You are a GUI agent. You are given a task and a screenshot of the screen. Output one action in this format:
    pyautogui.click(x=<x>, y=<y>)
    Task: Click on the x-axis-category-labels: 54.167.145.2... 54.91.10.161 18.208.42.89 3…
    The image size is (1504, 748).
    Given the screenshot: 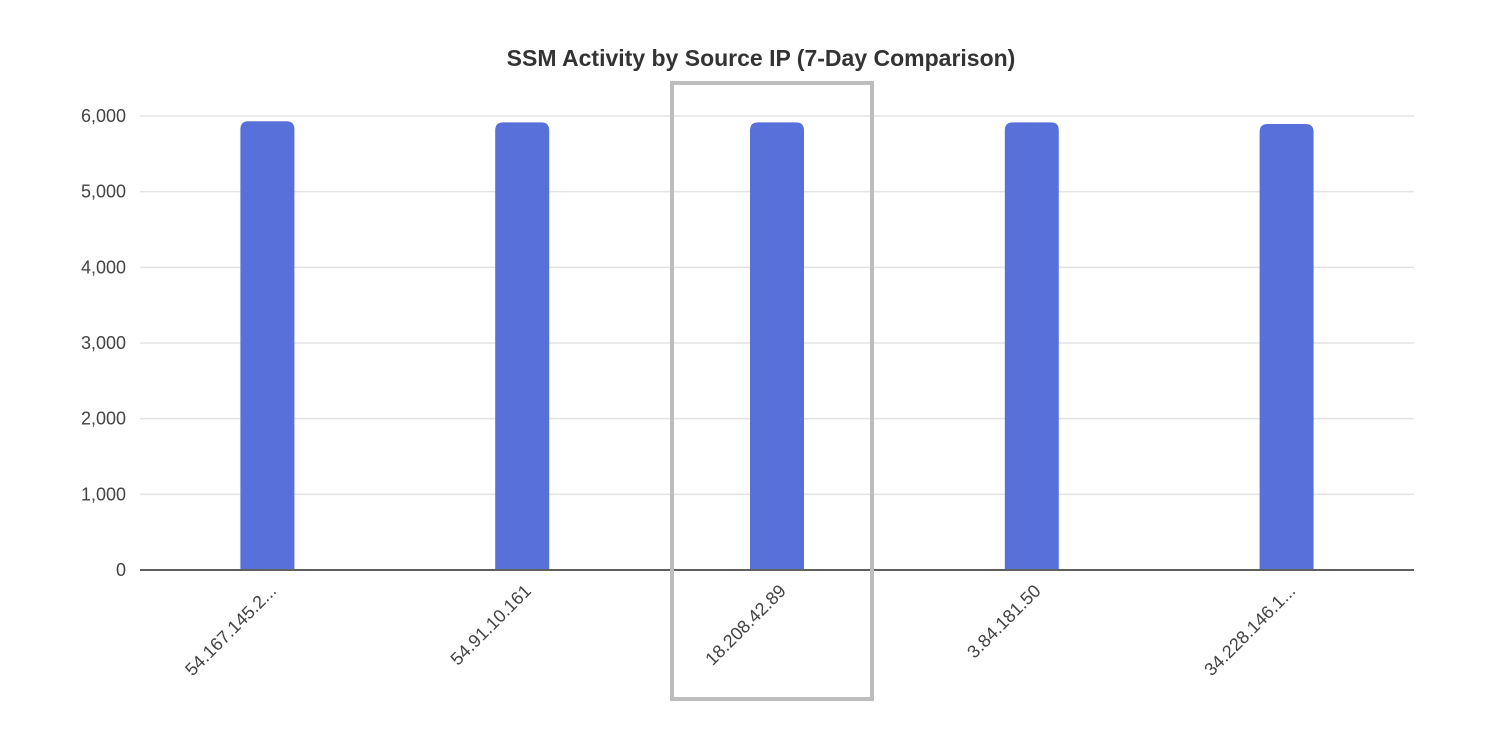 What is the action you would take?
    pyautogui.click(x=740, y=630)
    